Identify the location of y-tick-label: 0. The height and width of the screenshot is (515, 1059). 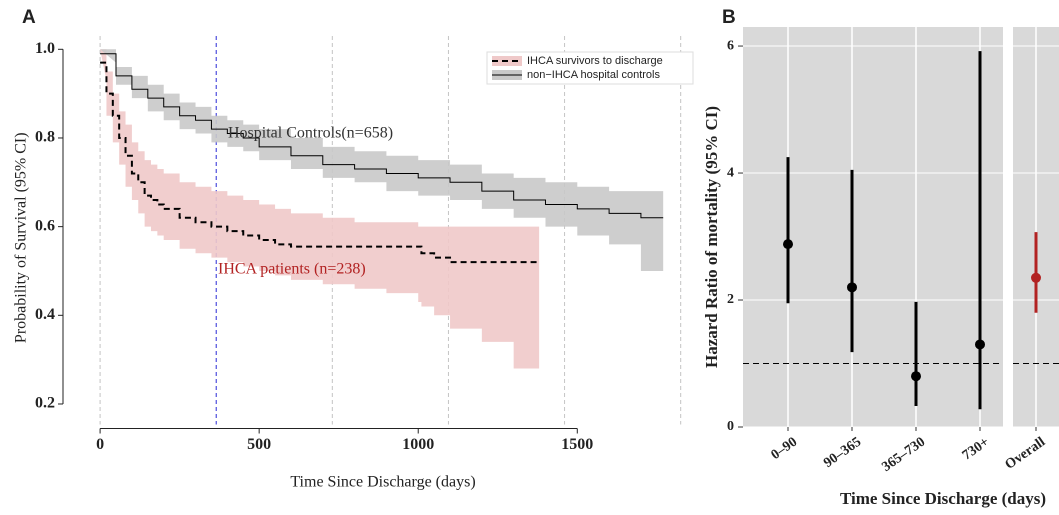
(730, 426).